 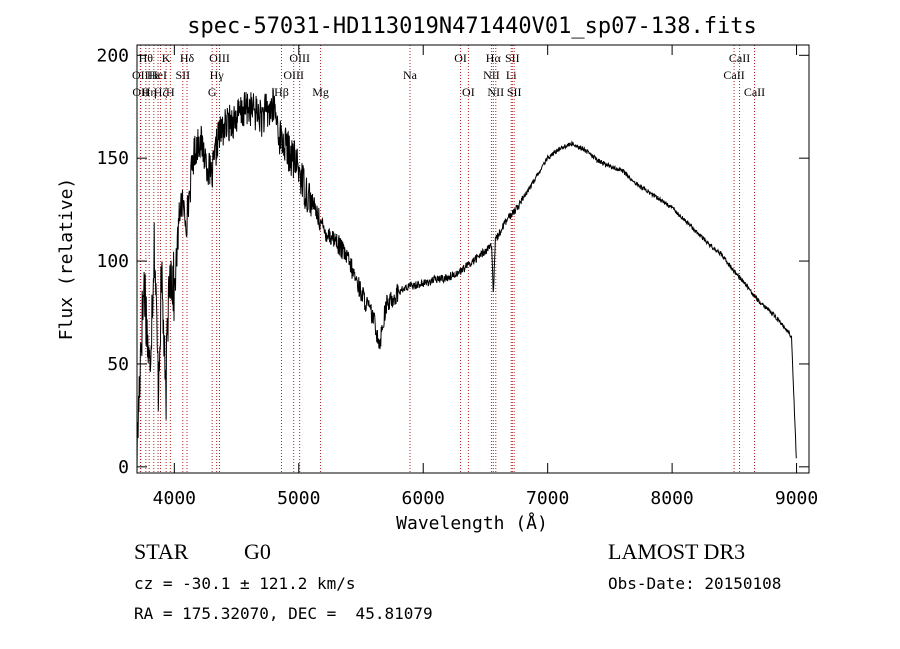 What do you see at coordinates (320, 92) in the screenshot?
I see `line-marker-label-17: Mg` at bounding box center [320, 92].